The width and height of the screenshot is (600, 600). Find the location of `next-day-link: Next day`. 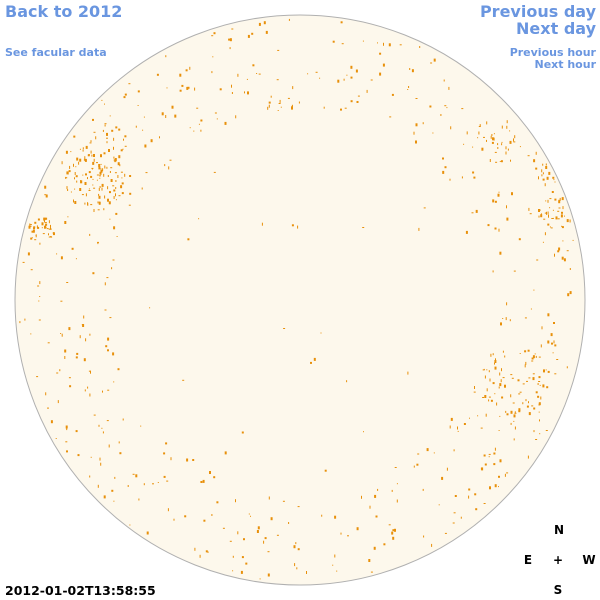

next-day-link: Next day is located at coordinates (556, 28).